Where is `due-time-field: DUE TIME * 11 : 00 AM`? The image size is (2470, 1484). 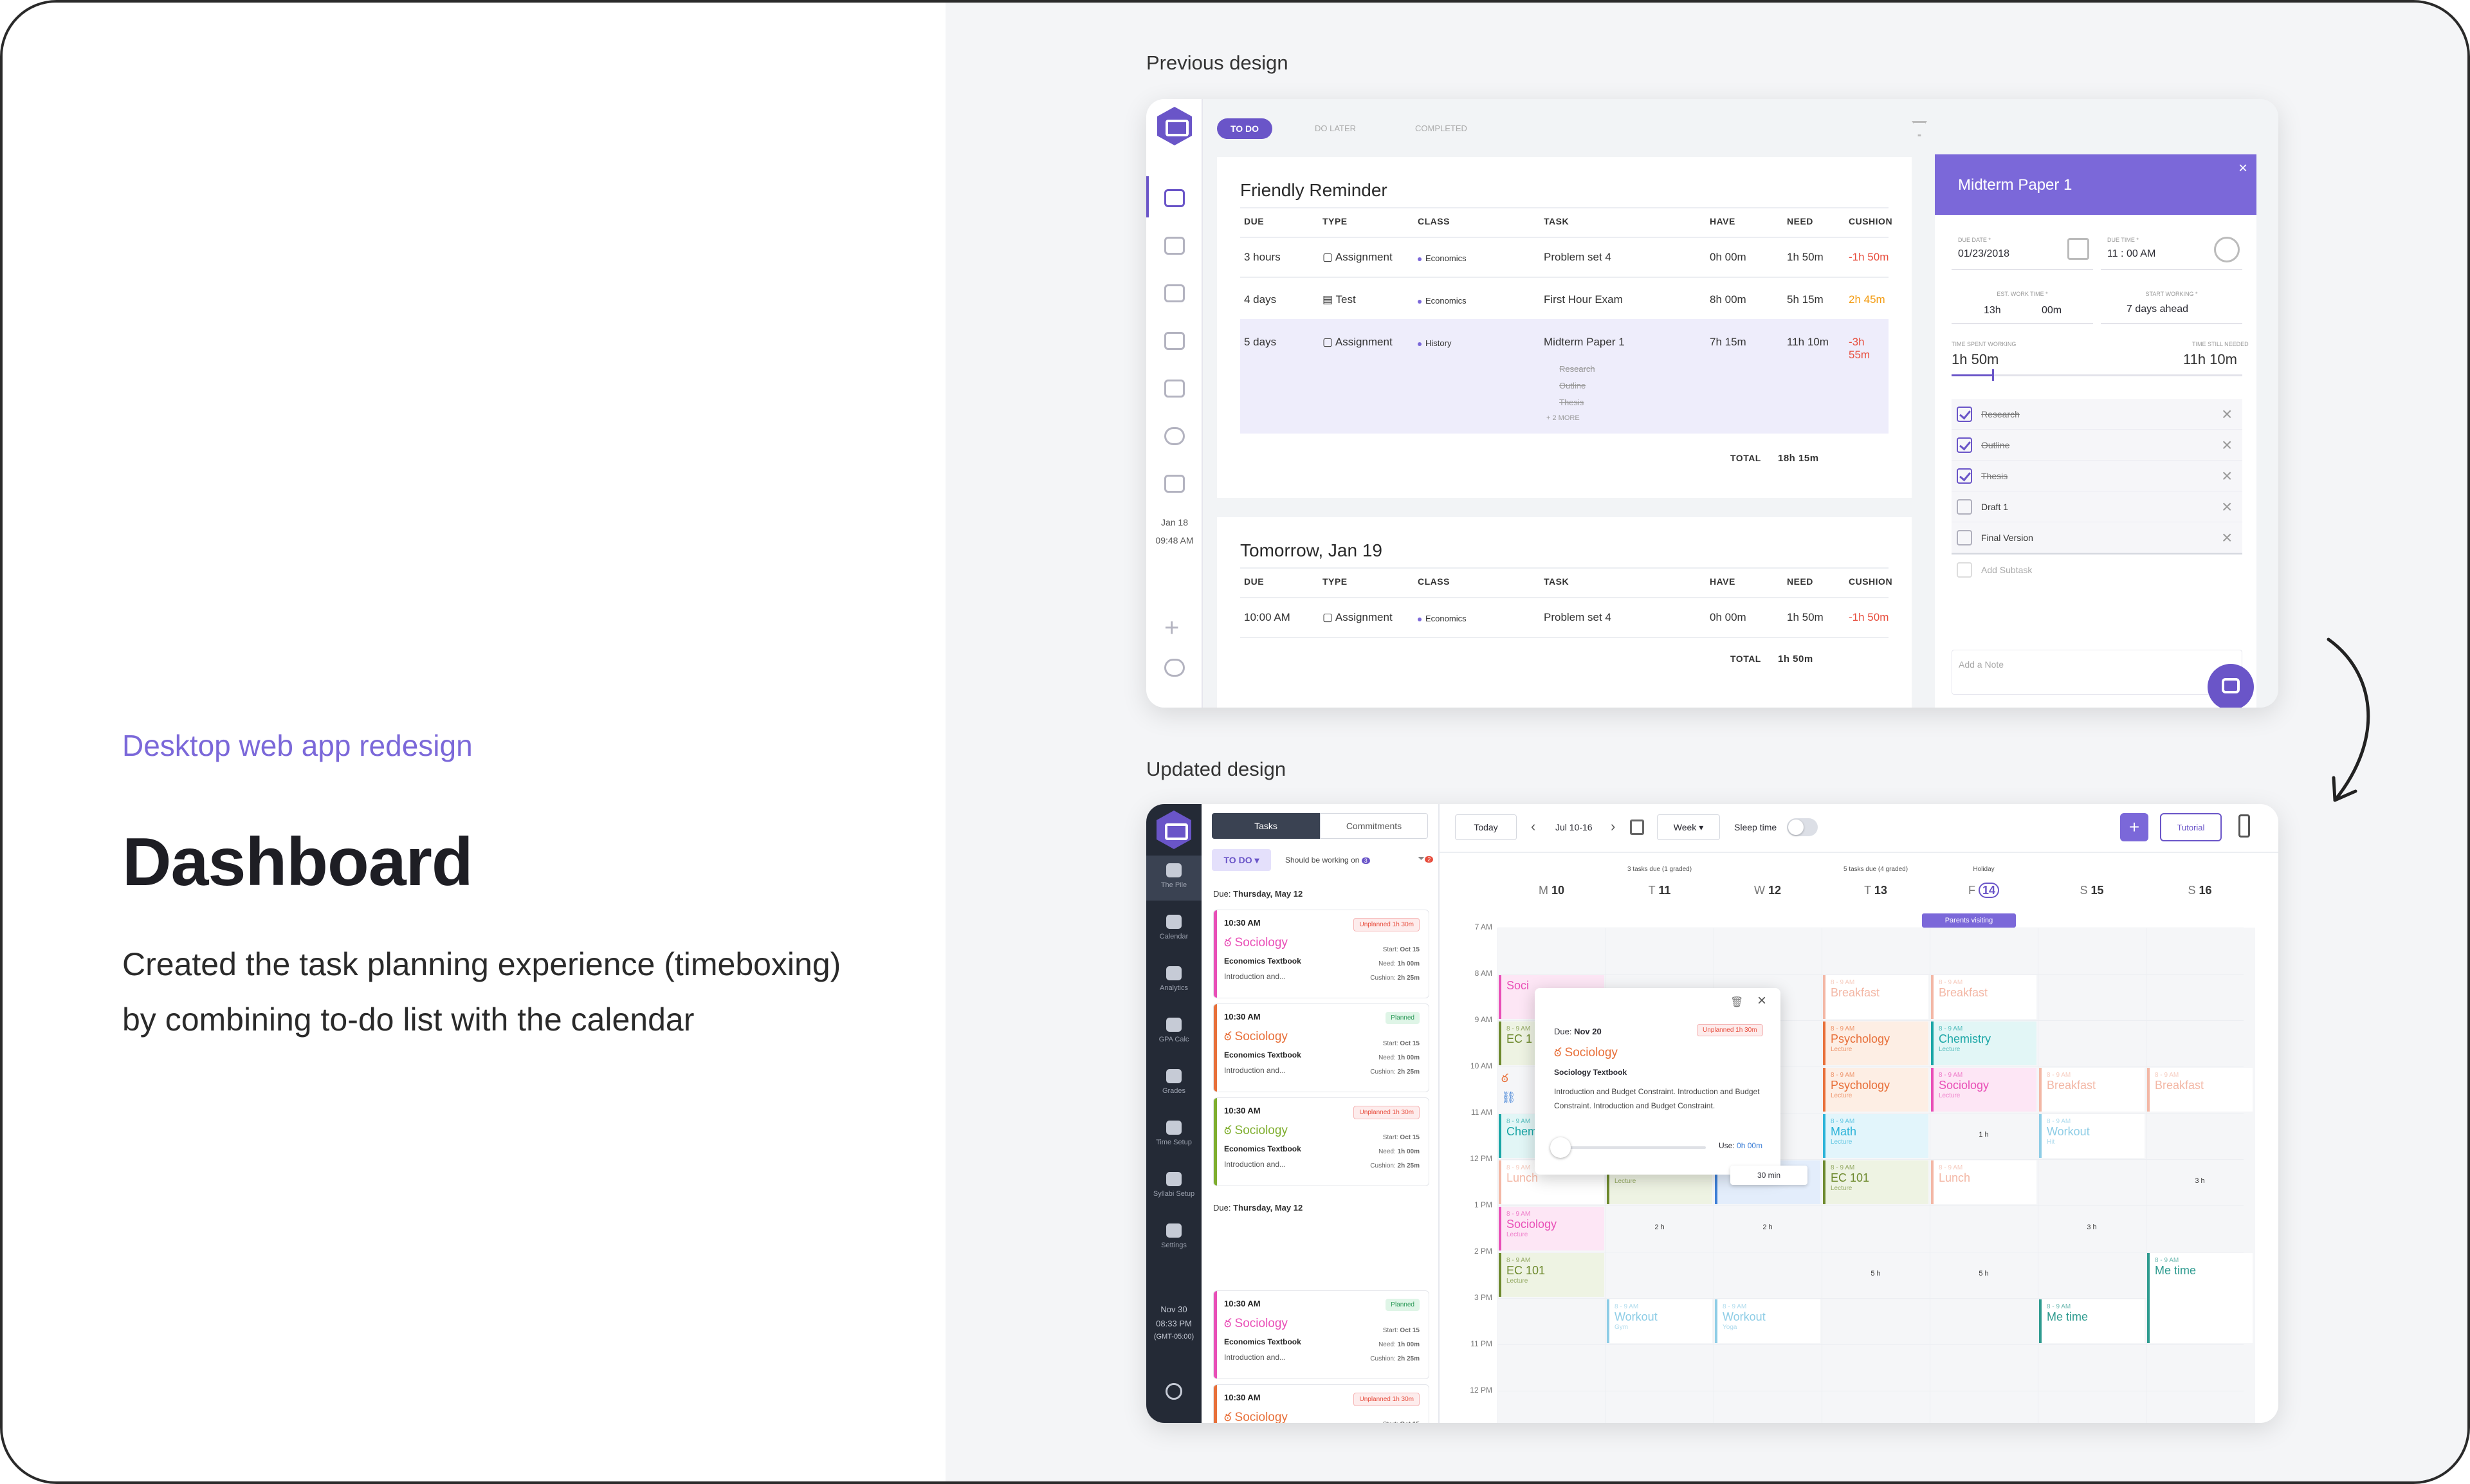 due-time-field: DUE TIME * 11 : 00 AM is located at coordinates (2171, 251).